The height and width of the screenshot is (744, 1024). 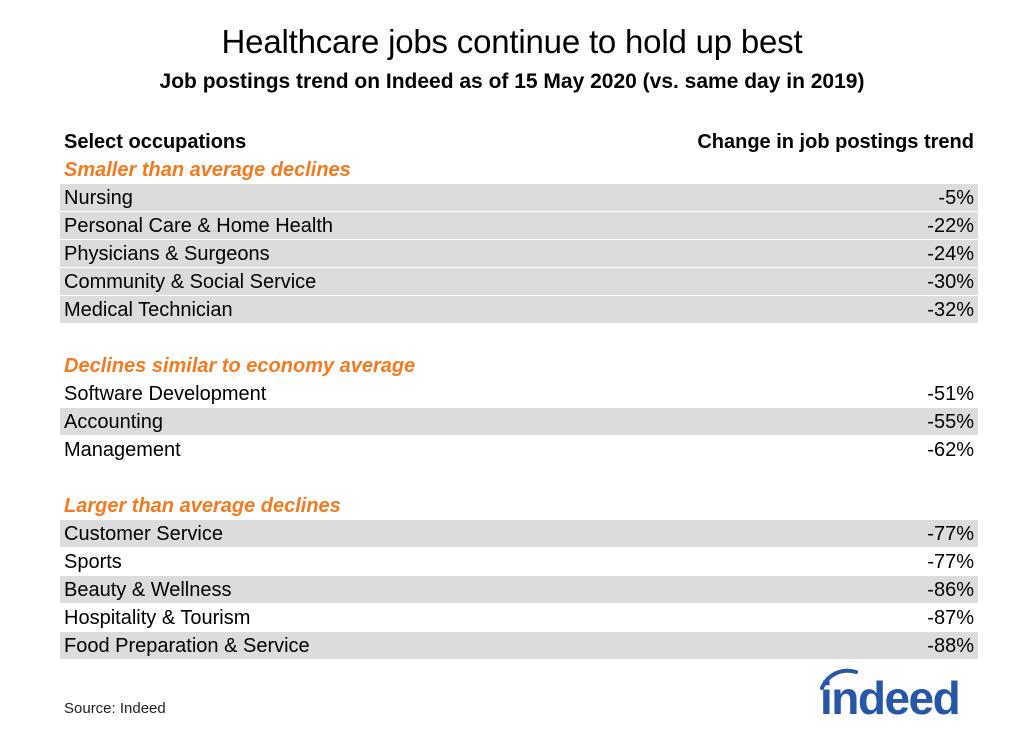 I want to click on change-cell: -5%, so click(x=956, y=198).